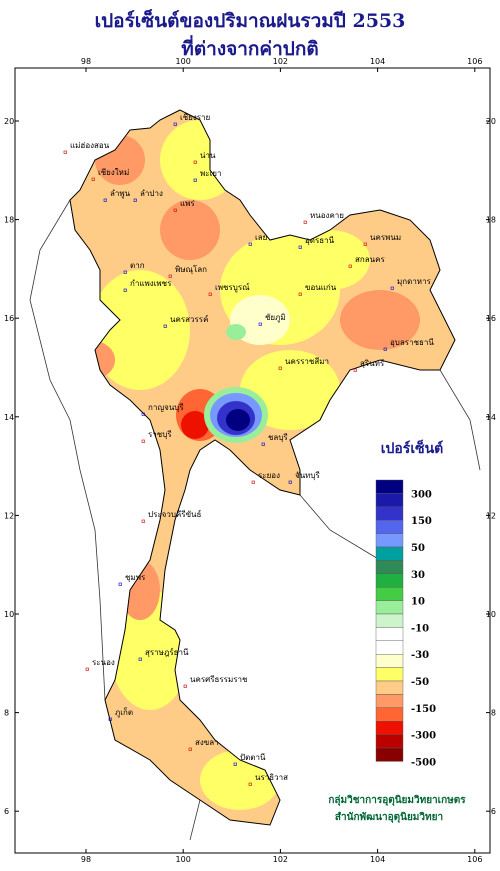 The image size is (500, 871). What do you see at coordinates (151, 283) in the screenshot?
I see `place-label: กำแพงเพชร` at bounding box center [151, 283].